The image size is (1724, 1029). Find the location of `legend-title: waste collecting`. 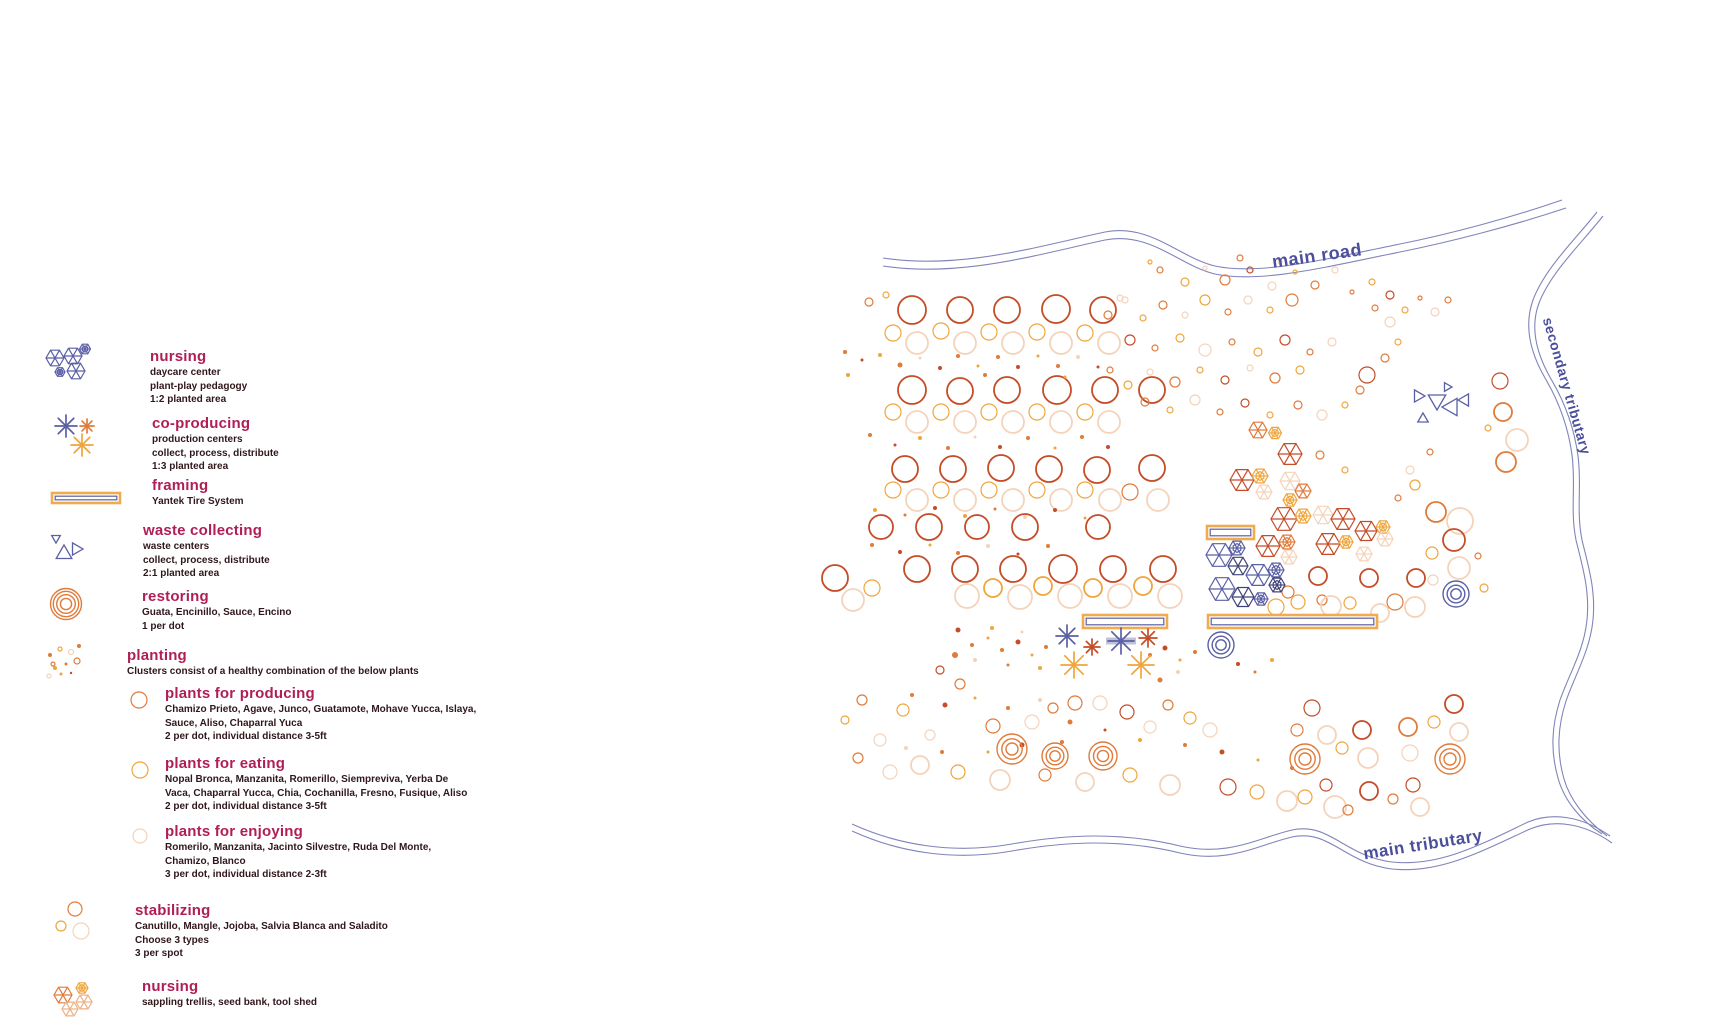

legend-title: waste collecting is located at coordinates (203, 530).